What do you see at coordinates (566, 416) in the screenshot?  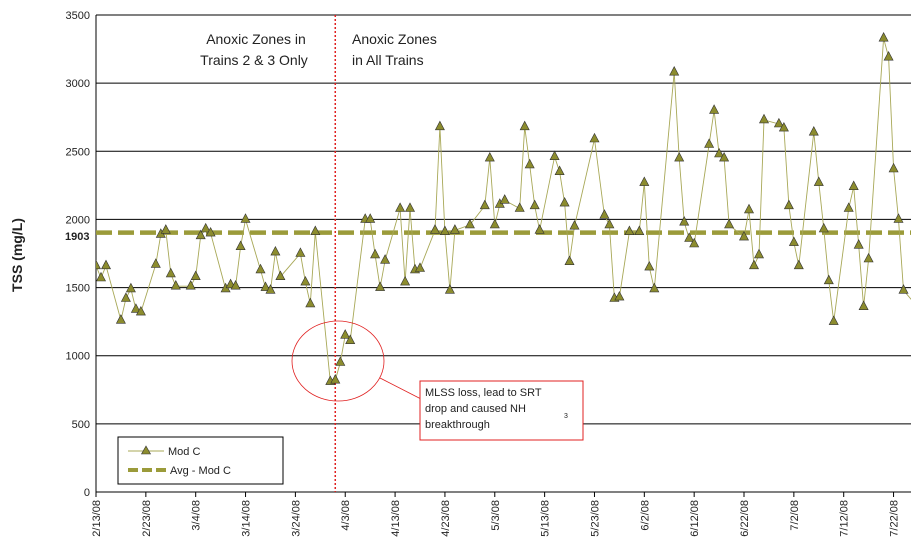 I see `callout-subscript: 3` at bounding box center [566, 416].